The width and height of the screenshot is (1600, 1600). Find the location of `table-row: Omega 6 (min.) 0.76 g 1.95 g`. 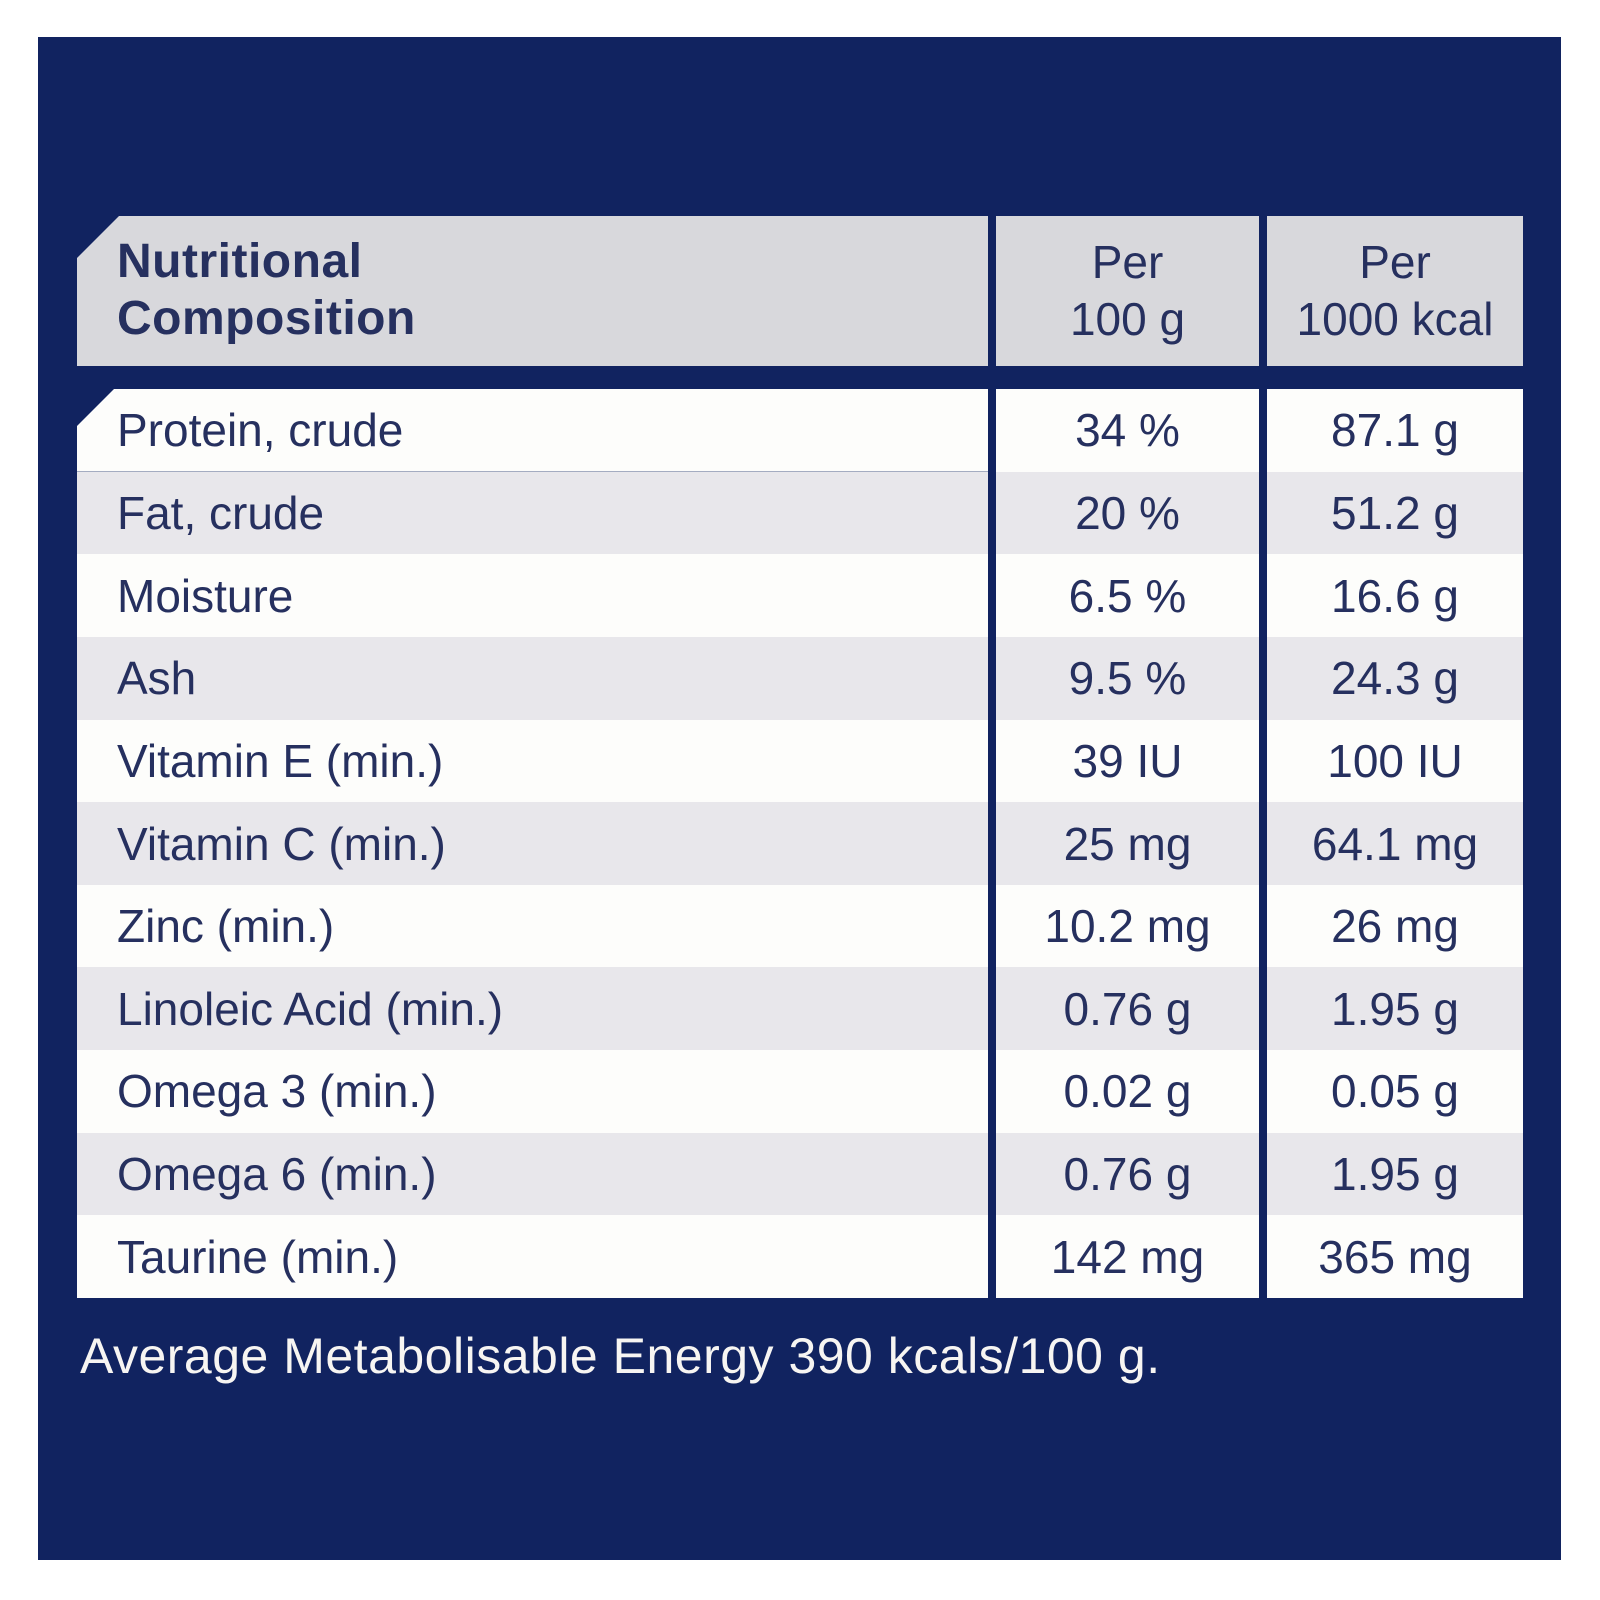

table-row: Omega 6 (min.) 0.76 g 1.95 g is located at coordinates (800, 1174).